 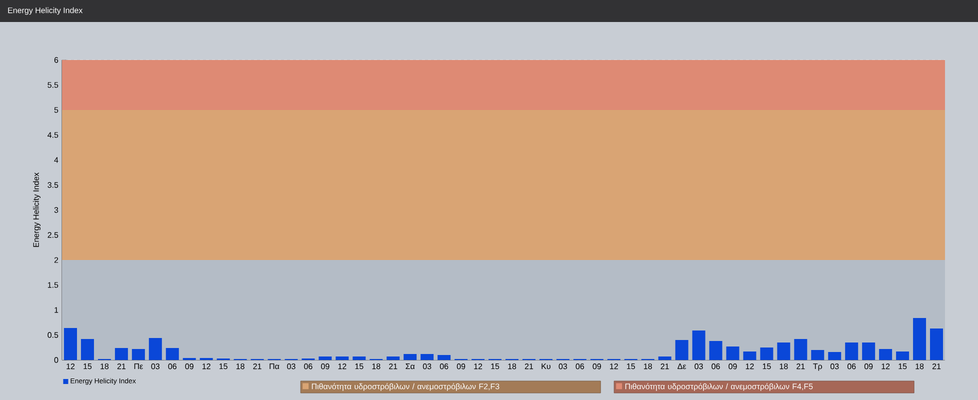 I want to click on x-tick-label: Δε, so click(x=682, y=367).